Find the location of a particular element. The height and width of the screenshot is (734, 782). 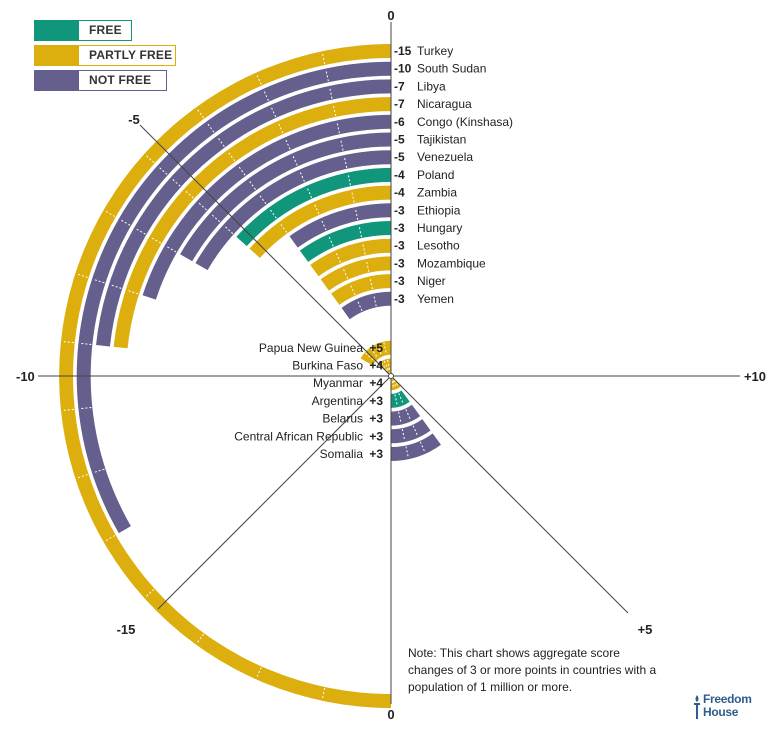

axis-label-lower-right: +5 is located at coordinates (645, 629).